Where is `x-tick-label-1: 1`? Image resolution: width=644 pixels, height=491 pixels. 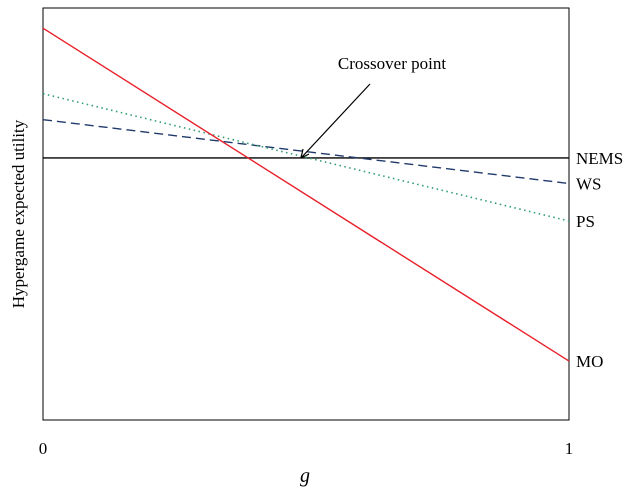 x-tick-label-1: 1 is located at coordinates (569, 448).